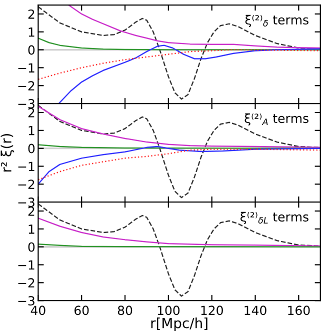  Describe the element at coordinates (125, 311) in the screenshot. I see `x-tick-label: 80` at that location.